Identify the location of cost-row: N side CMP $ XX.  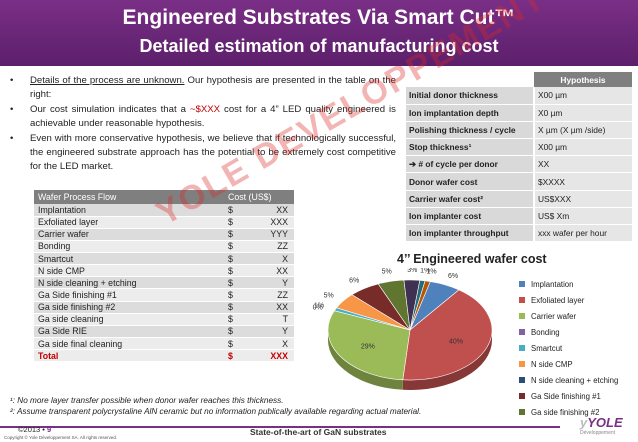
(164, 271).